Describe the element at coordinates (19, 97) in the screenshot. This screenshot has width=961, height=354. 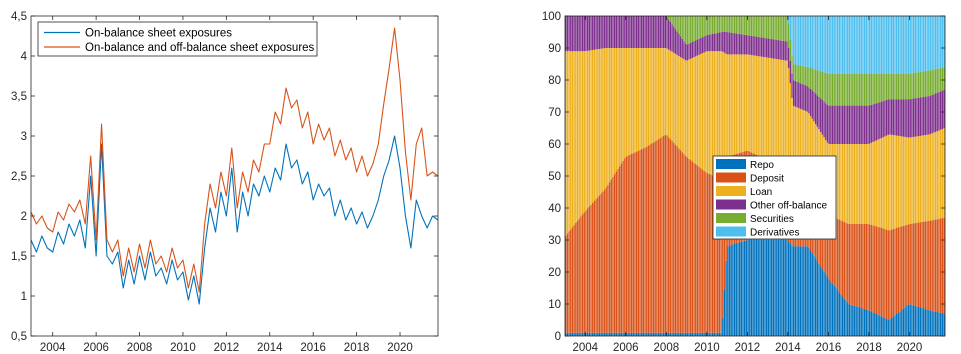
I see `left-y-tick-label: 3,5` at that location.